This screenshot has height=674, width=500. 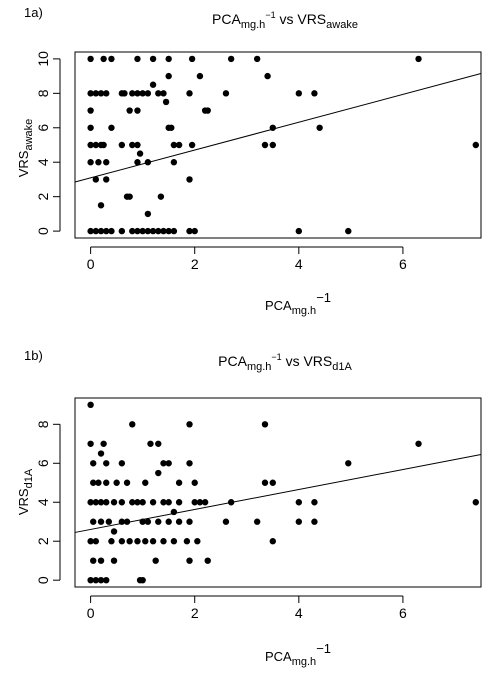 I want to click on x-tick-label: 4, so click(x=299, y=613).